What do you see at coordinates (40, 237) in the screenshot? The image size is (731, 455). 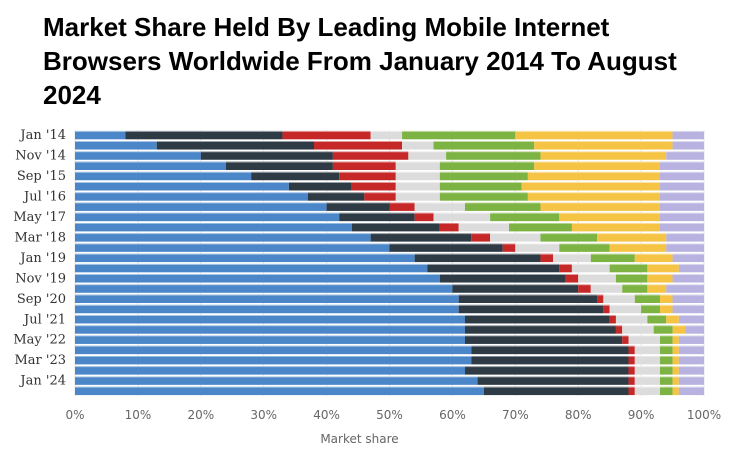 I see `y-tick-label: Mar '18` at bounding box center [40, 237].